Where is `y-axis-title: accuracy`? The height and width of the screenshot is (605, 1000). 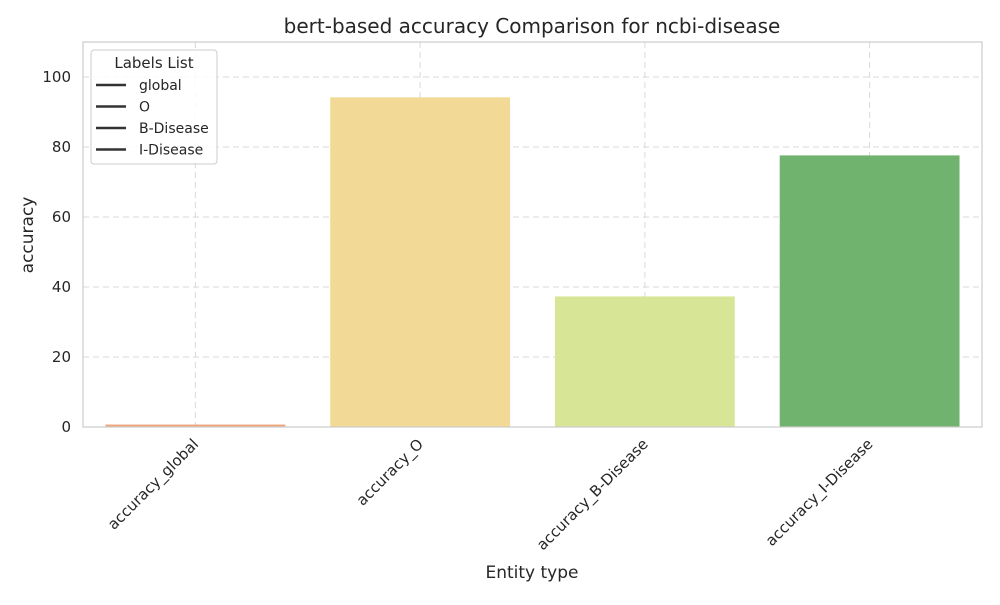 y-axis-title: accuracy is located at coordinates (28, 235).